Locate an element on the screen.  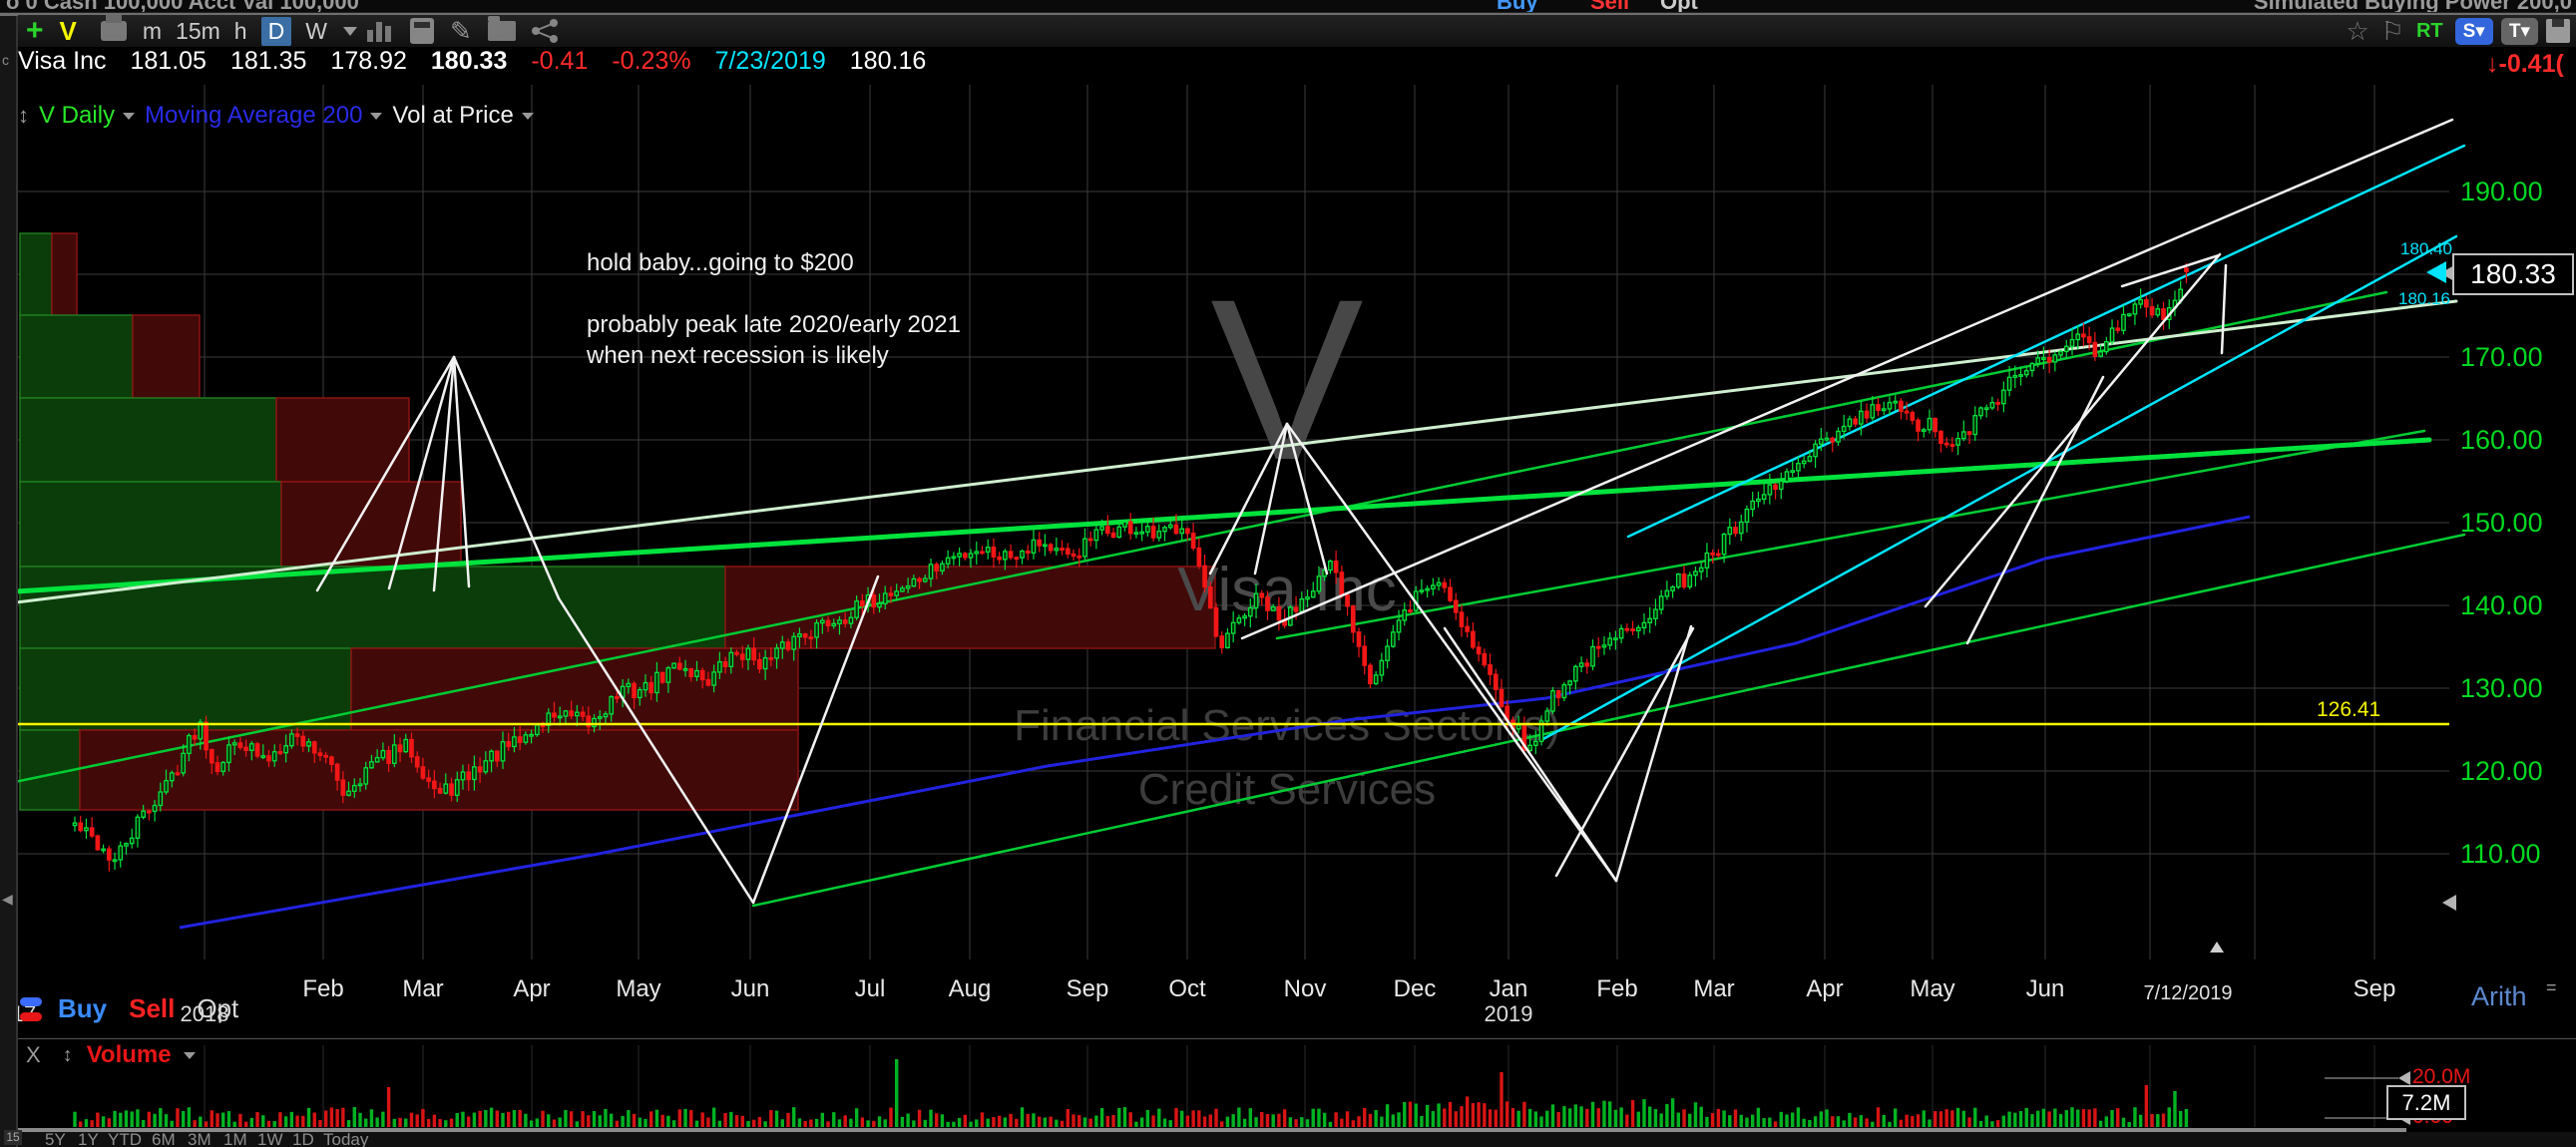
t-menu-button: T▾ is located at coordinates (2519, 31).